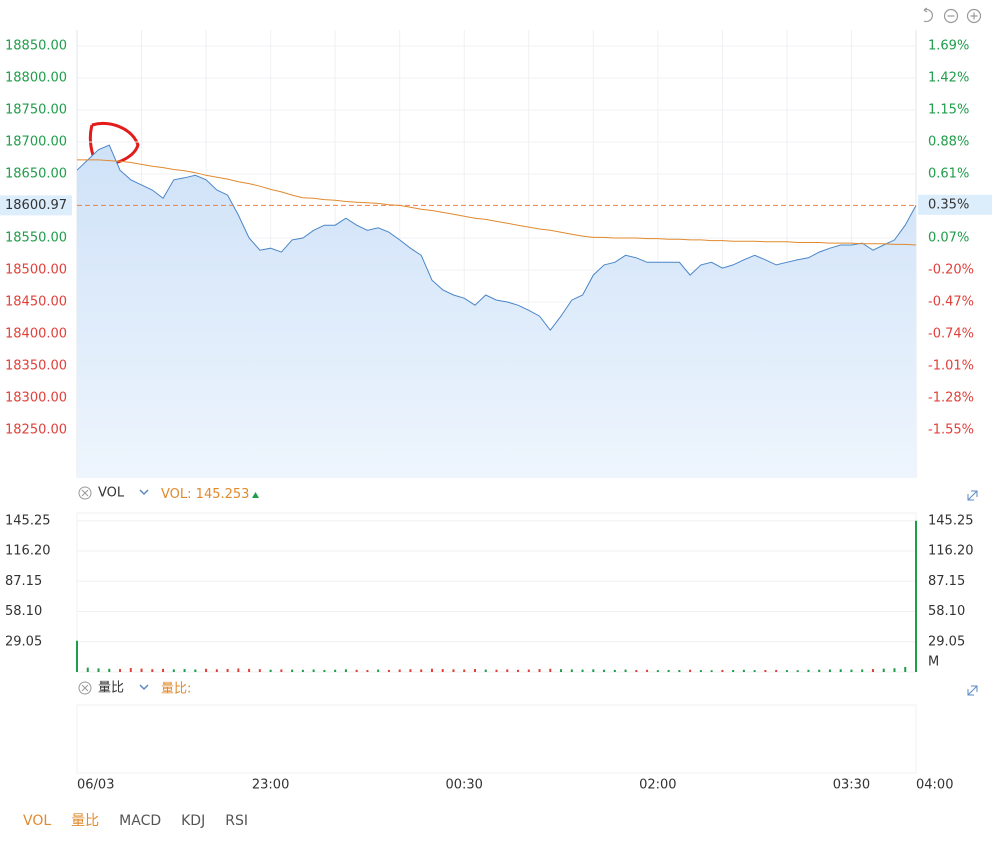  Describe the element at coordinates (36, 430) in the screenshot. I see `y-tick-label: 18250.00` at that location.